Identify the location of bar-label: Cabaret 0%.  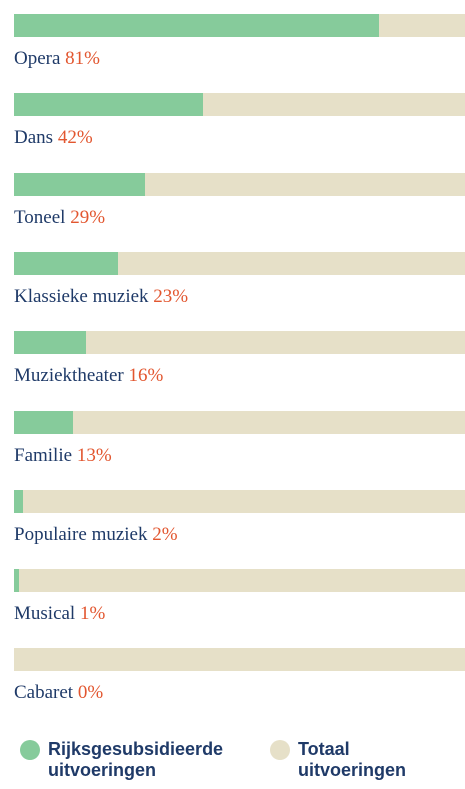
(58, 693).